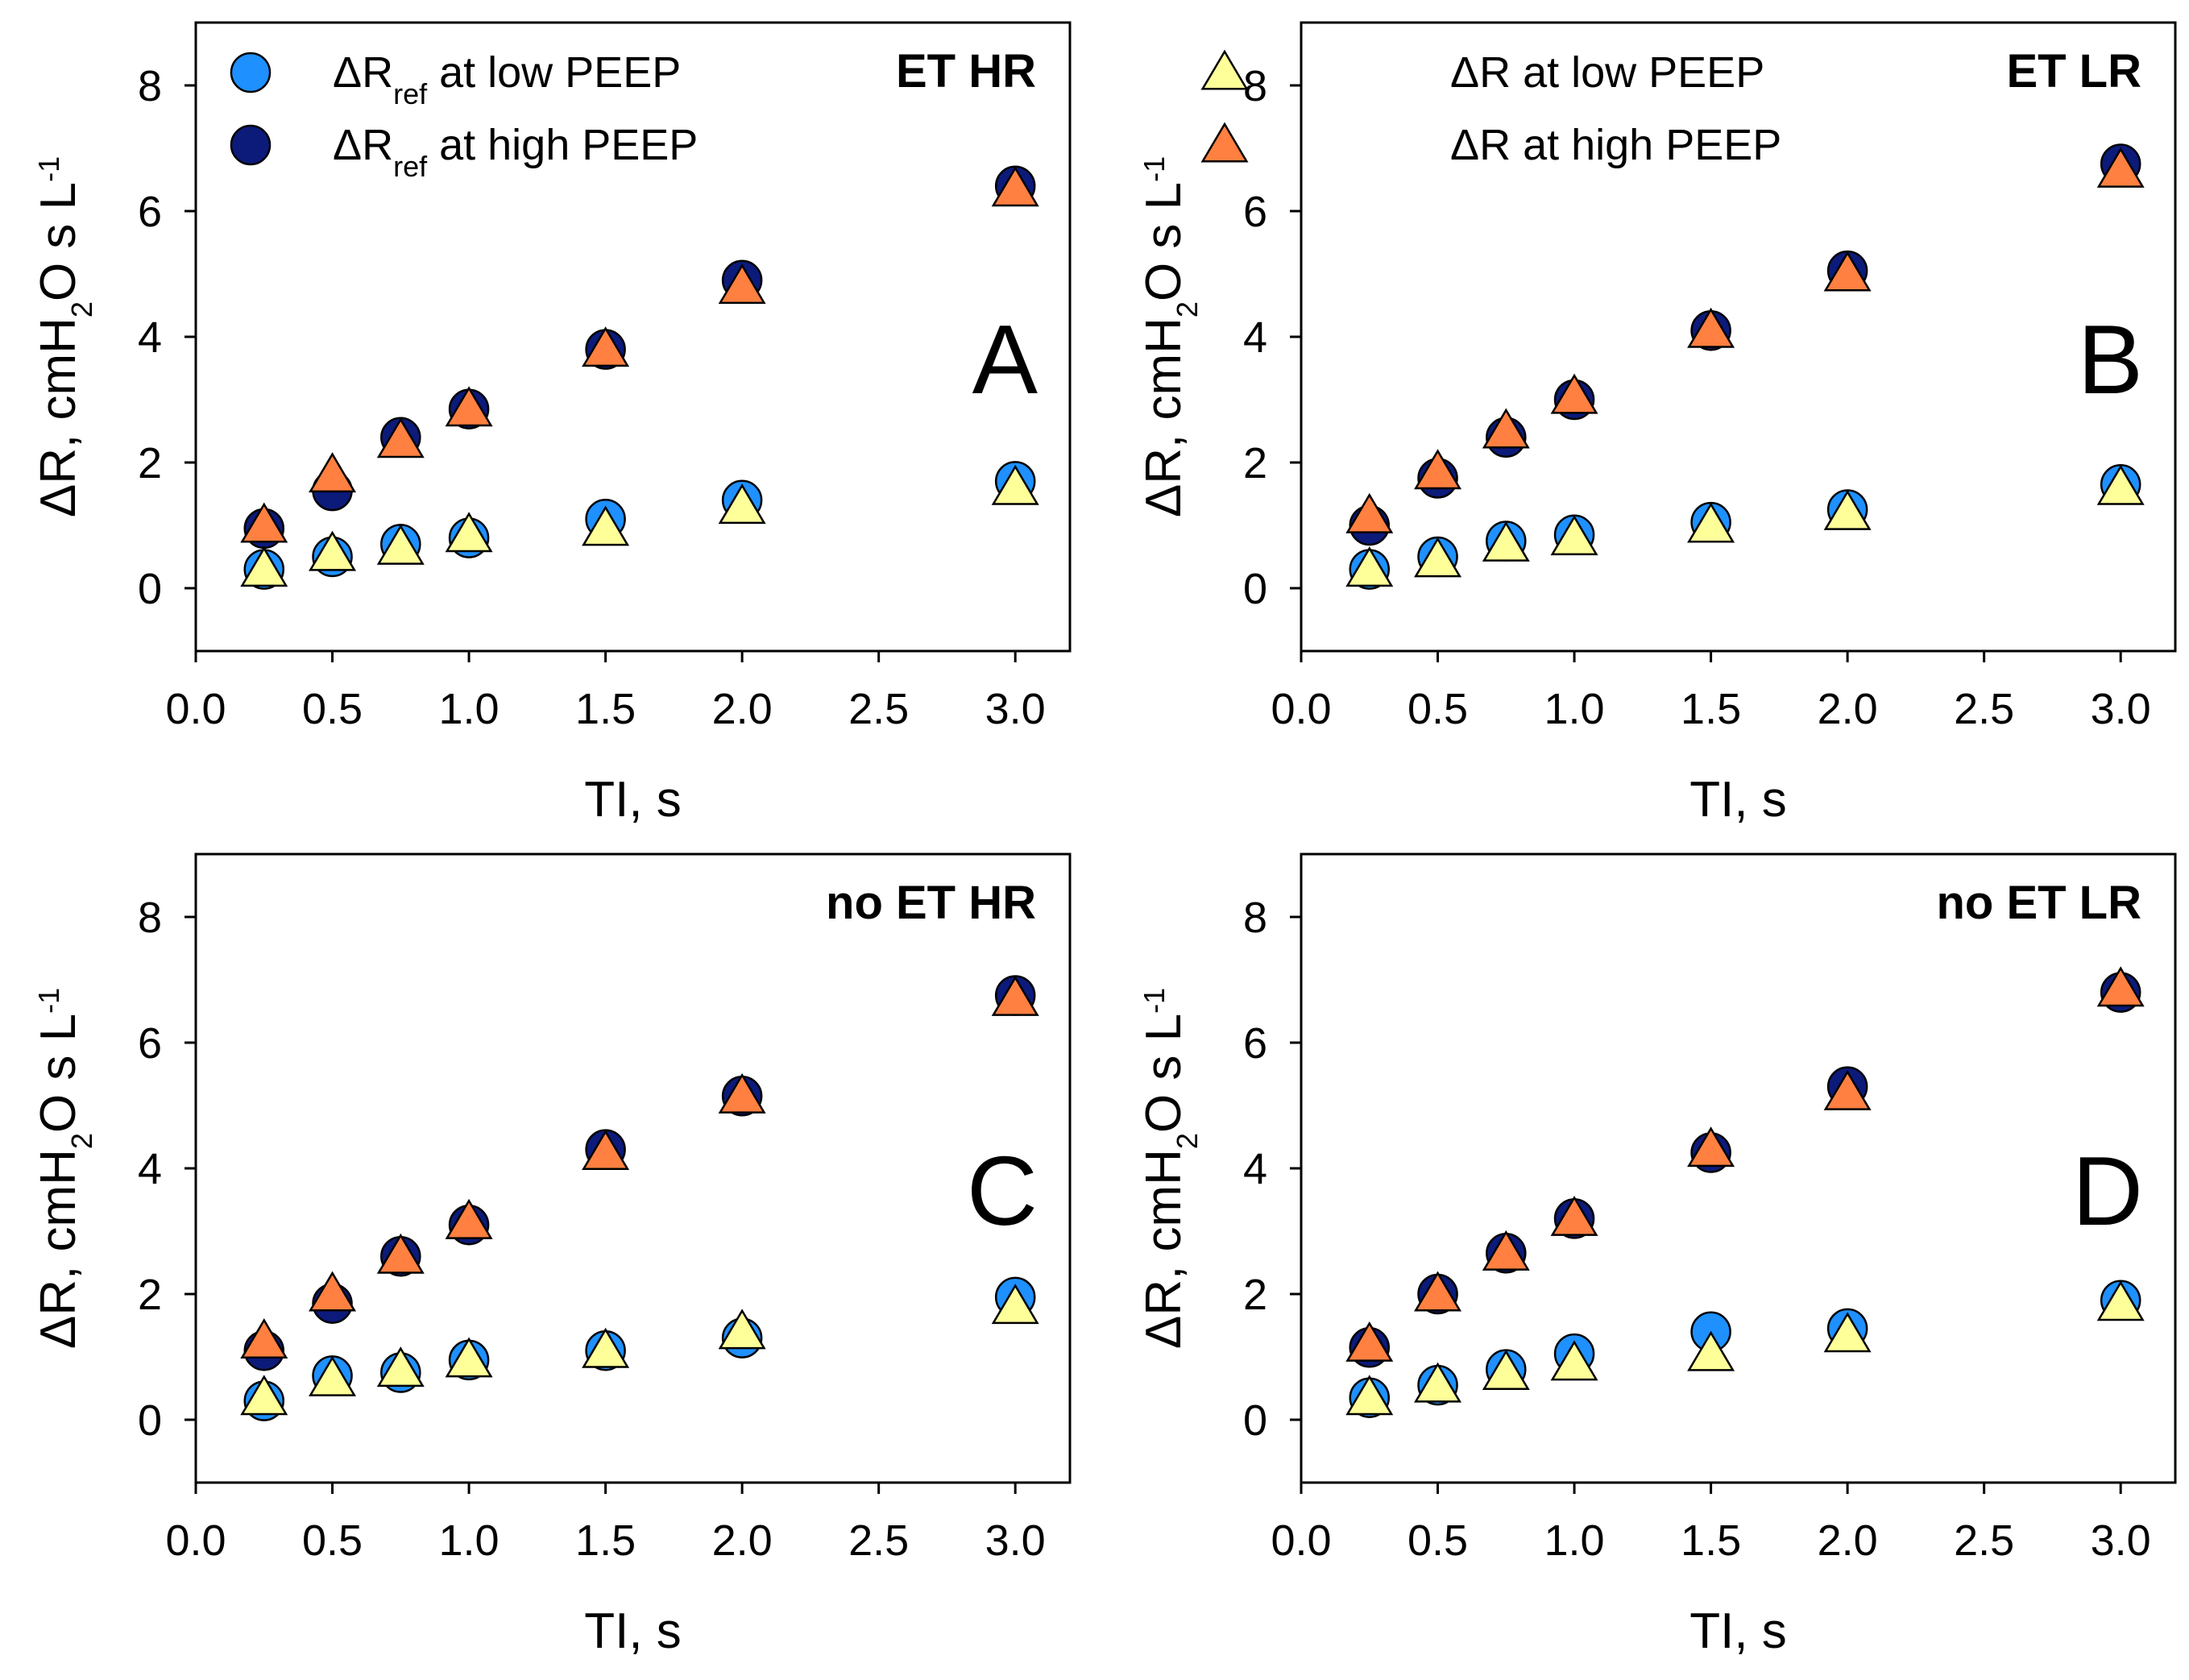  What do you see at coordinates (1002, 1191) in the screenshot?
I see `panel-letter: C` at bounding box center [1002, 1191].